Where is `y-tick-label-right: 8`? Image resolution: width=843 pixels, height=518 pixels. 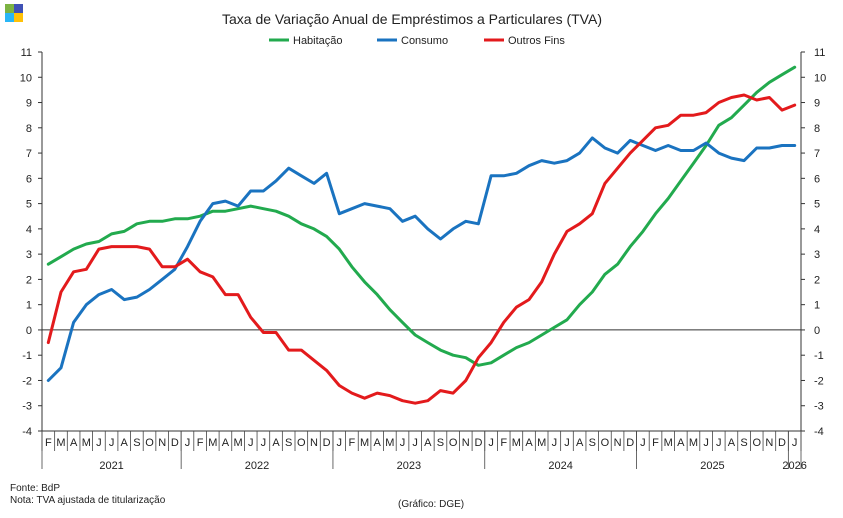
y-tick-label-right: 8 is located at coordinates (817, 129).